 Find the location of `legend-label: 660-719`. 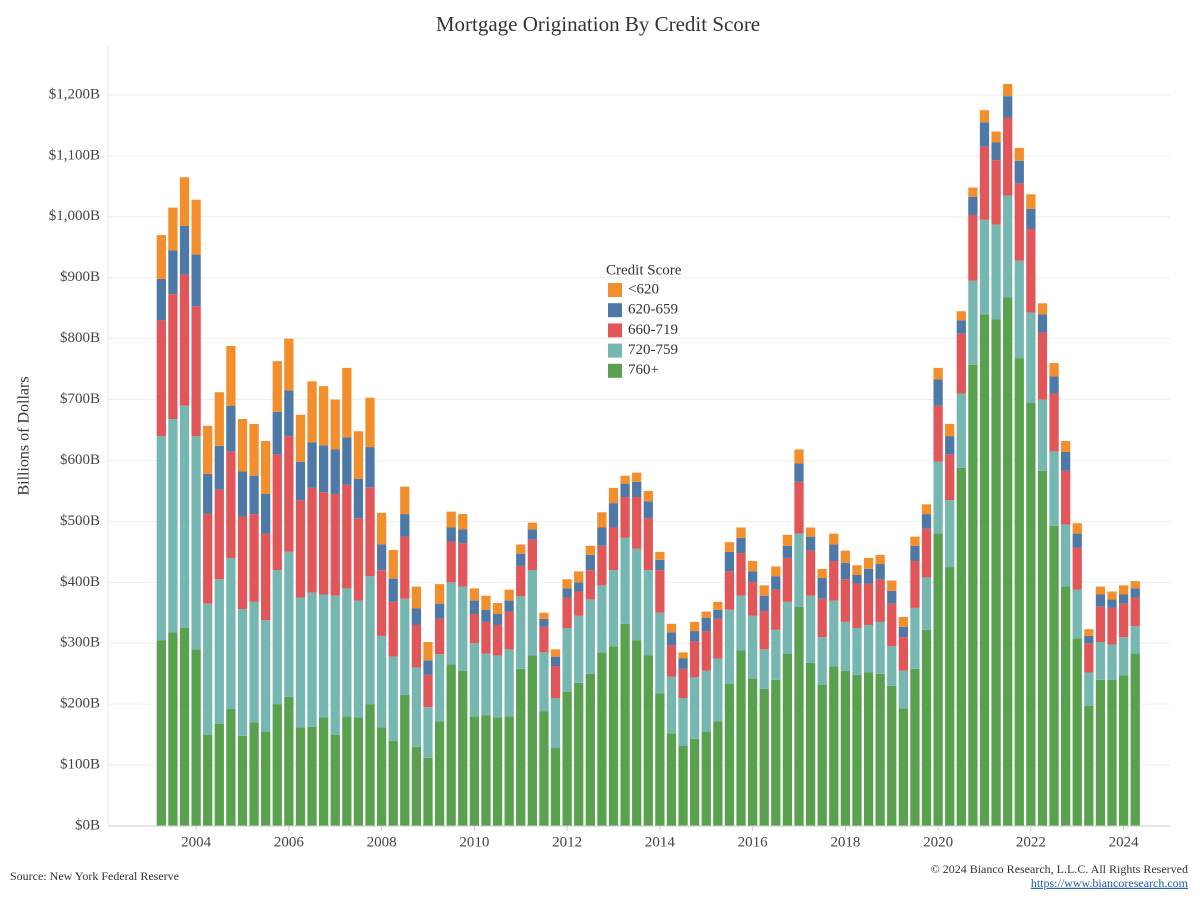

legend-label: 660-719 is located at coordinates (653, 330).